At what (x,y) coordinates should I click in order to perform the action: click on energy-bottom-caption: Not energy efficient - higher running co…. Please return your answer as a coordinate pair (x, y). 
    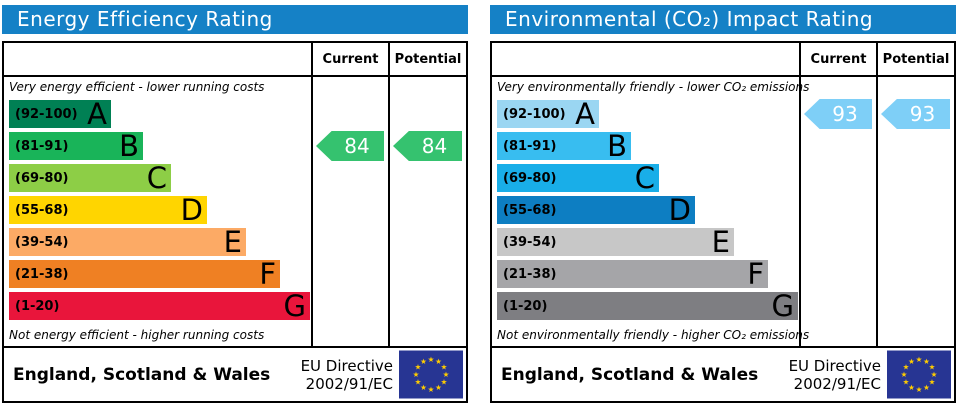
    Looking at the image, I should click on (137, 335).